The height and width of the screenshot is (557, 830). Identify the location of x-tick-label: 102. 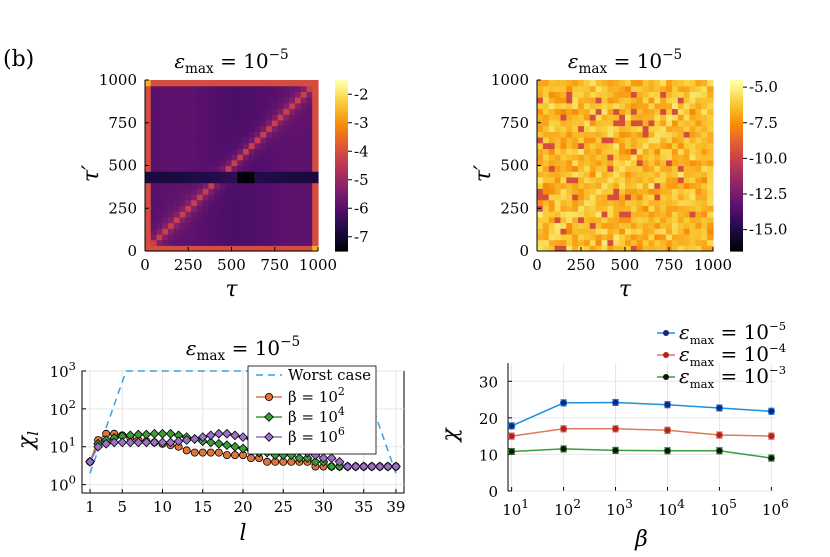
(567, 508).